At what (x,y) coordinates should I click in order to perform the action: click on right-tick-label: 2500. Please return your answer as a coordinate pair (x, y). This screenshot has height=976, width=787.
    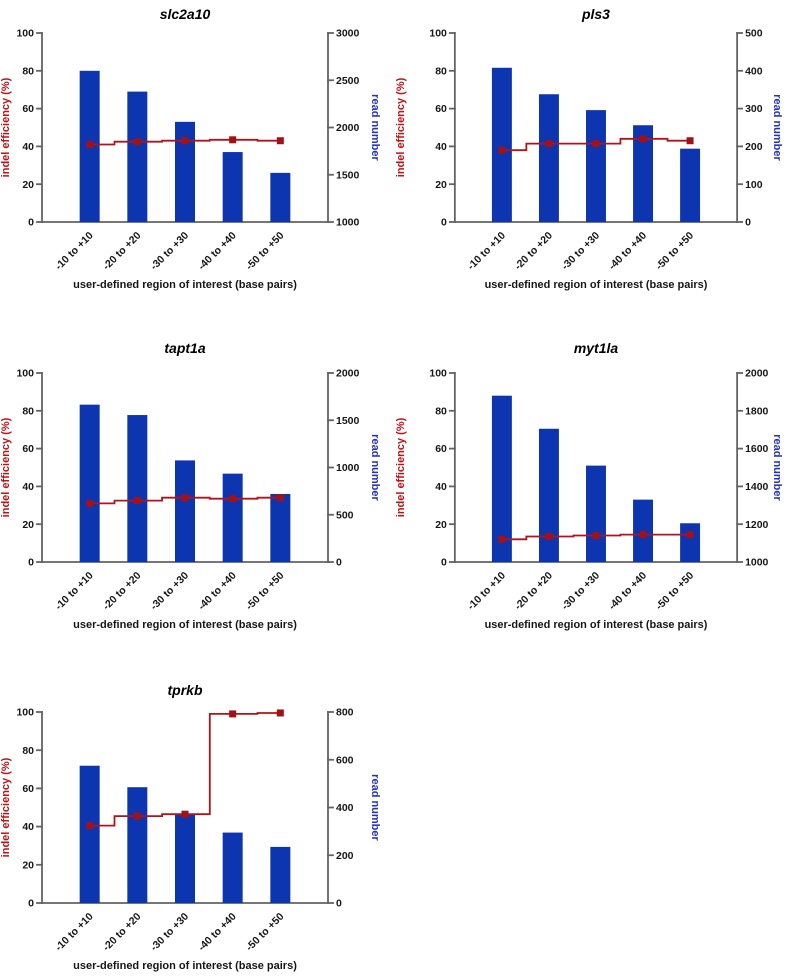
    Looking at the image, I should click on (348, 81).